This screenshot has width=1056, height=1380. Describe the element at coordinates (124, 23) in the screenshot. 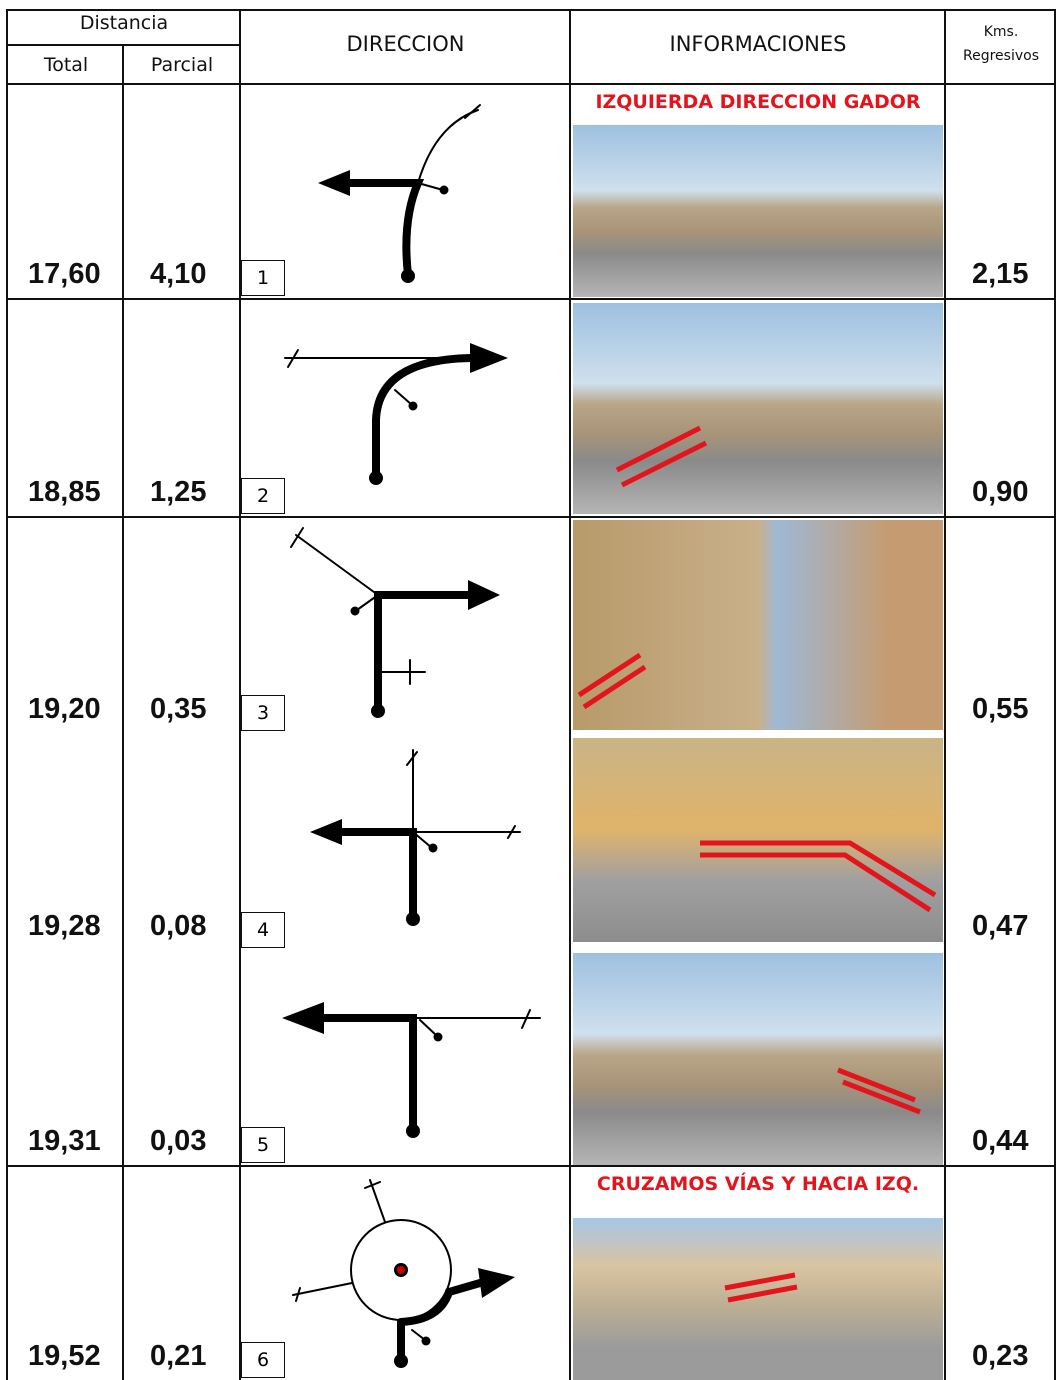

I see `header-distancia: Distancia` at that location.